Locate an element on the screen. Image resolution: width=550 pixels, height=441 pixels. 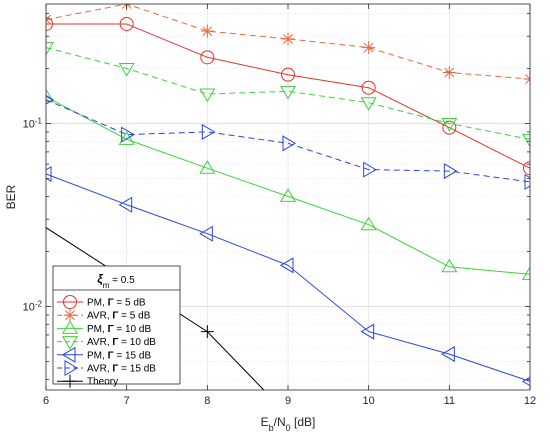
legend-label: PM, Γ = 5 dB is located at coordinates (116, 303).